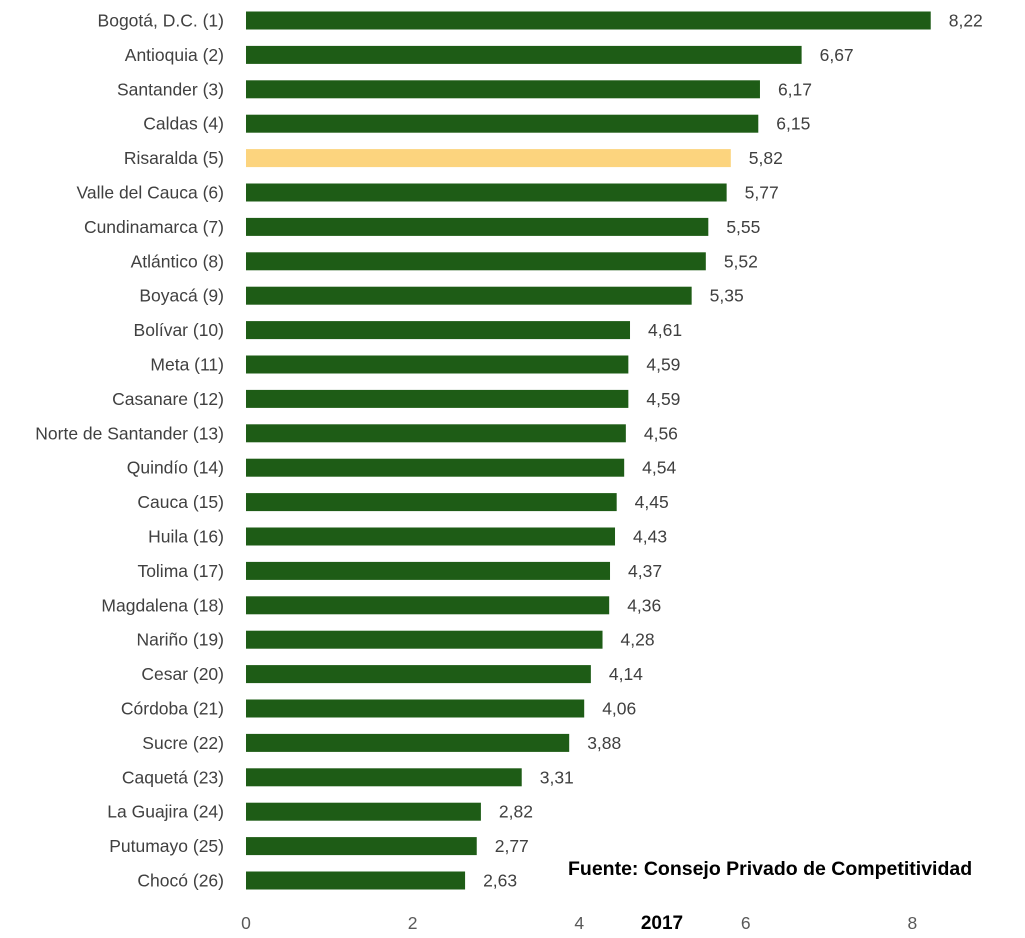 Image resolution: width=1025 pixels, height=938 pixels. Describe the element at coordinates (174, 55) in the screenshot. I see `category-label: Antioquia (2)` at that location.